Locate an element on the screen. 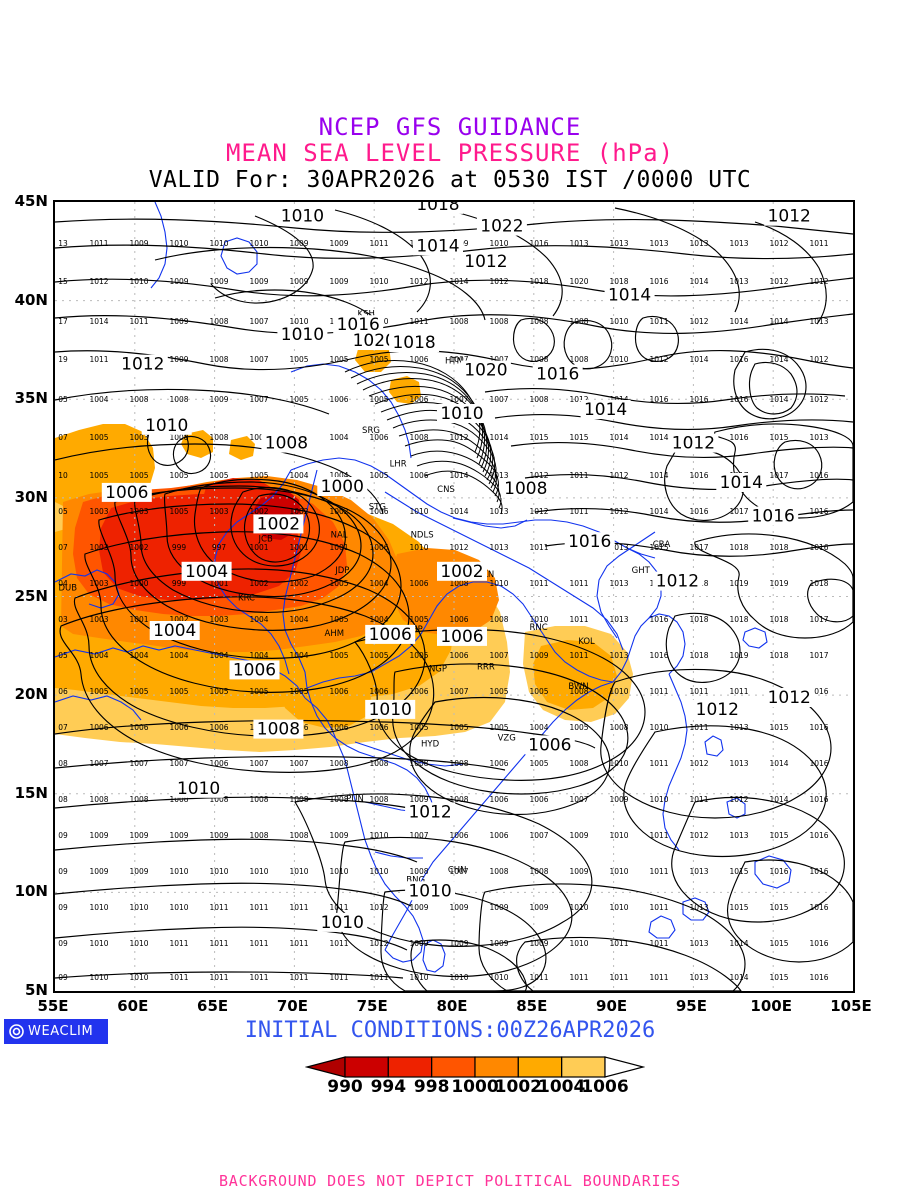 The image size is (900, 1200). city-label-htn: HTN is located at coordinates (454, 362).